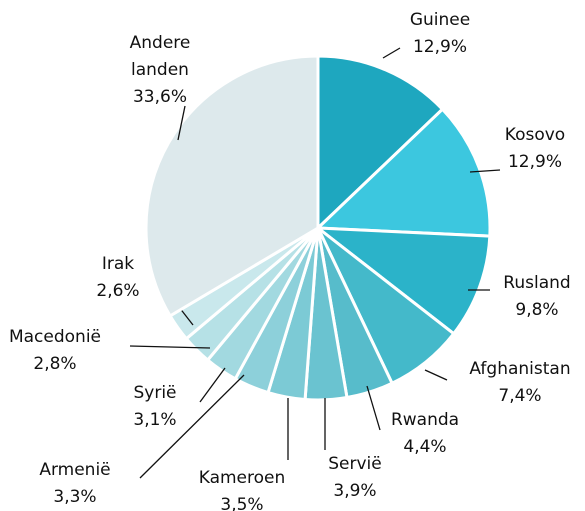 This screenshot has height=511, width=585. I want to click on value-label: 7,4%, so click(519, 396).